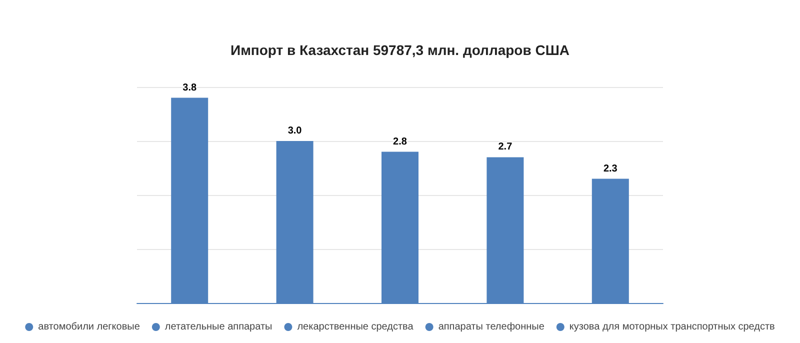 Image resolution: width=800 pixels, height=343 pixels. I want to click on chart-title: Импорт в Казахстан 59787,3 млн. долларов США, so click(400, 50).